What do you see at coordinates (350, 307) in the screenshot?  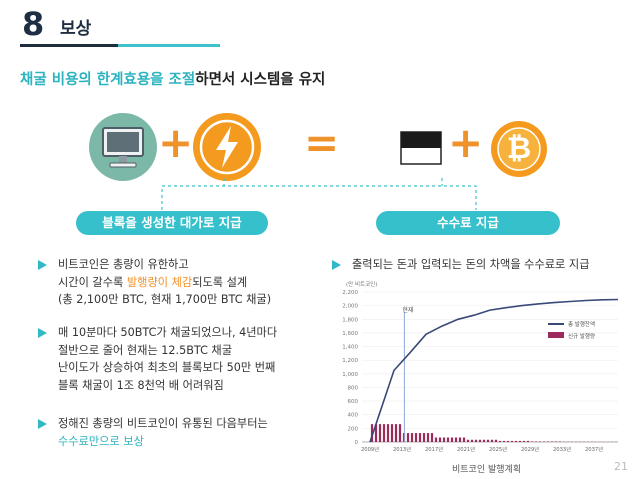 I see `y-tick-label: 2,000` at bounding box center [350, 307].